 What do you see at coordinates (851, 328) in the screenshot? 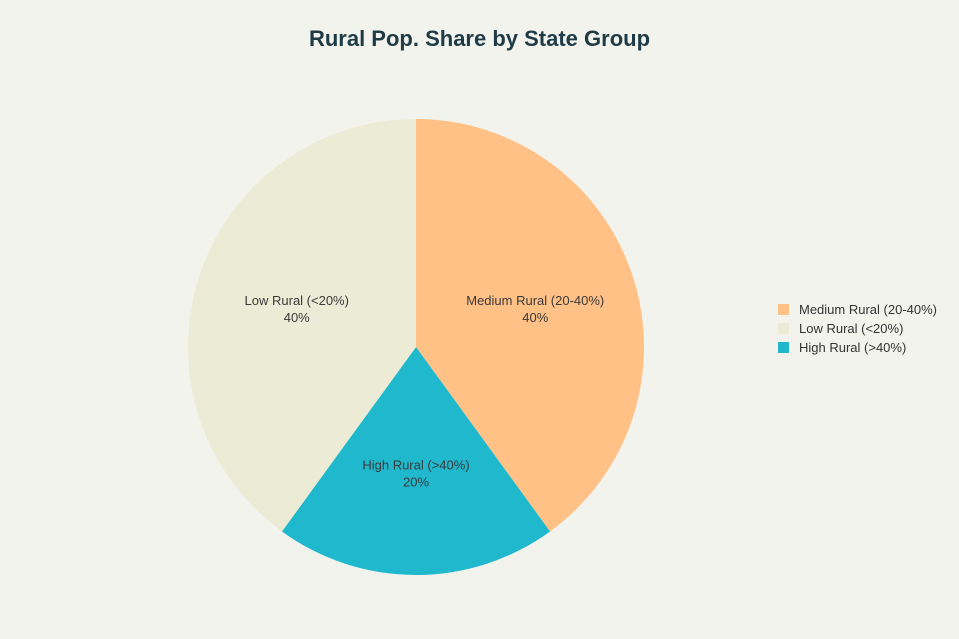
I see `legend-label: Low Rural (<20%)` at bounding box center [851, 328].